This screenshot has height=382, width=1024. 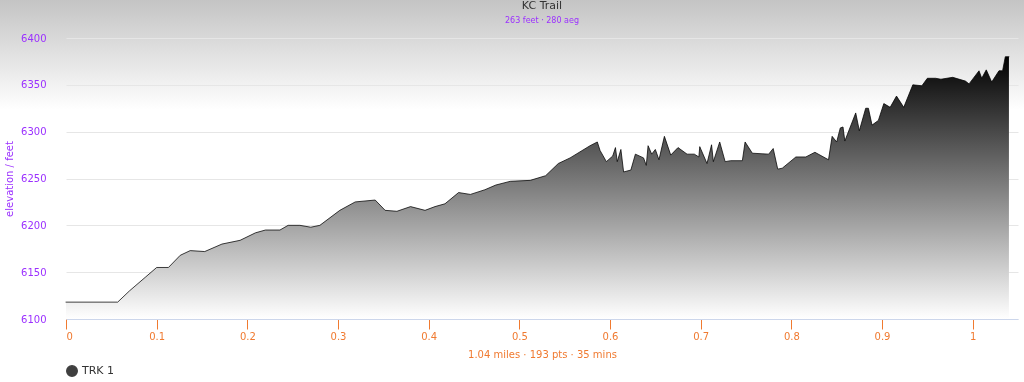 I want to click on x-tick-label: 0.1, so click(x=157, y=336).